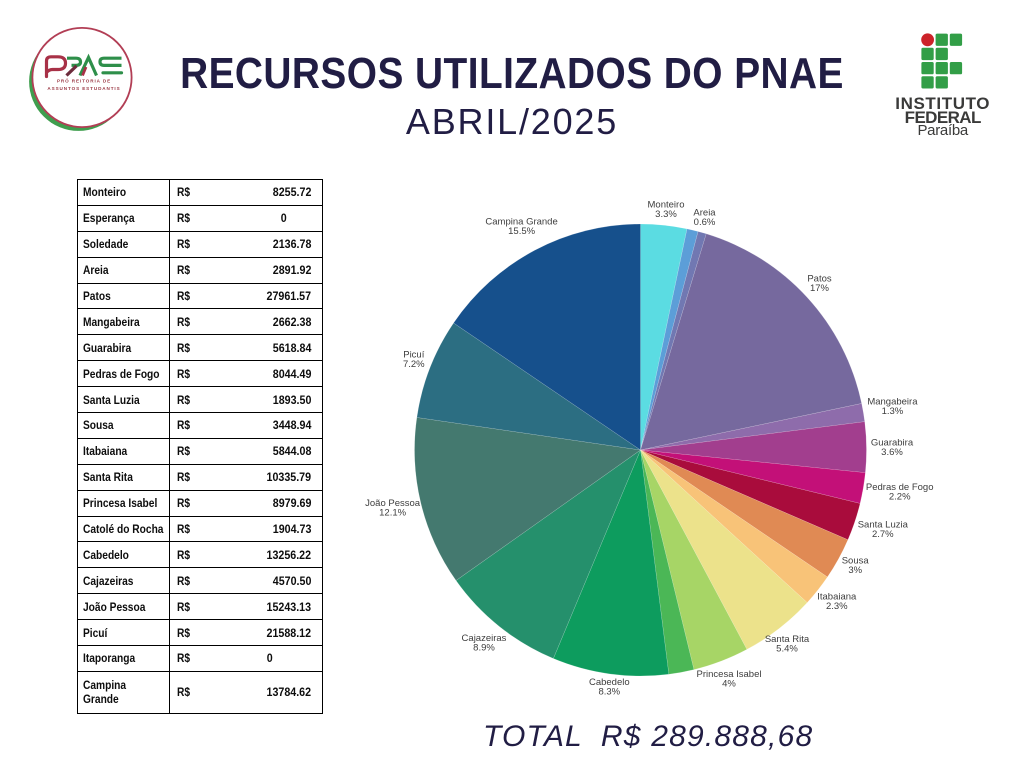 The height and width of the screenshot is (768, 1024). What do you see at coordinates (84, 80) in the screenshot?
I see `svg-text: PRÓ REITORIA DE` at bounding box center [84, 80].